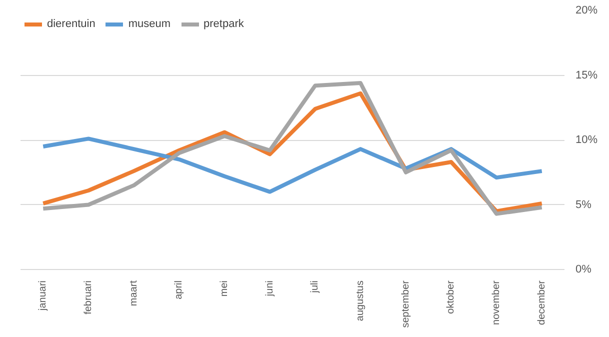 Image resolution: width=609 pixels, height=337 pixels. I want to click on y-tick-label: 15%, so click(587, 75).